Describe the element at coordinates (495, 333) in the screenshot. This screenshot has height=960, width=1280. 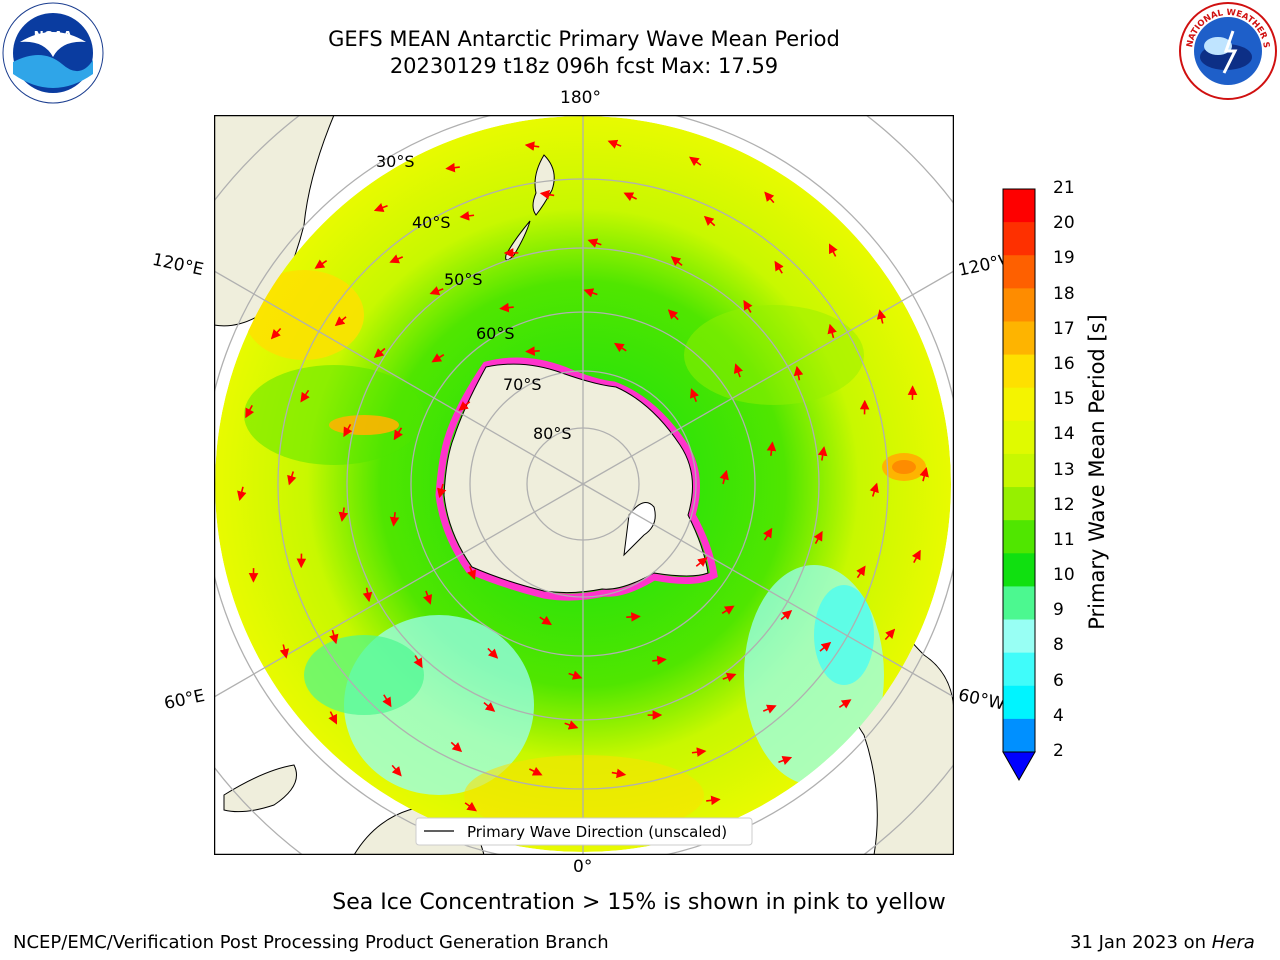
I see `lat-label-60s: 60°S` at that location.